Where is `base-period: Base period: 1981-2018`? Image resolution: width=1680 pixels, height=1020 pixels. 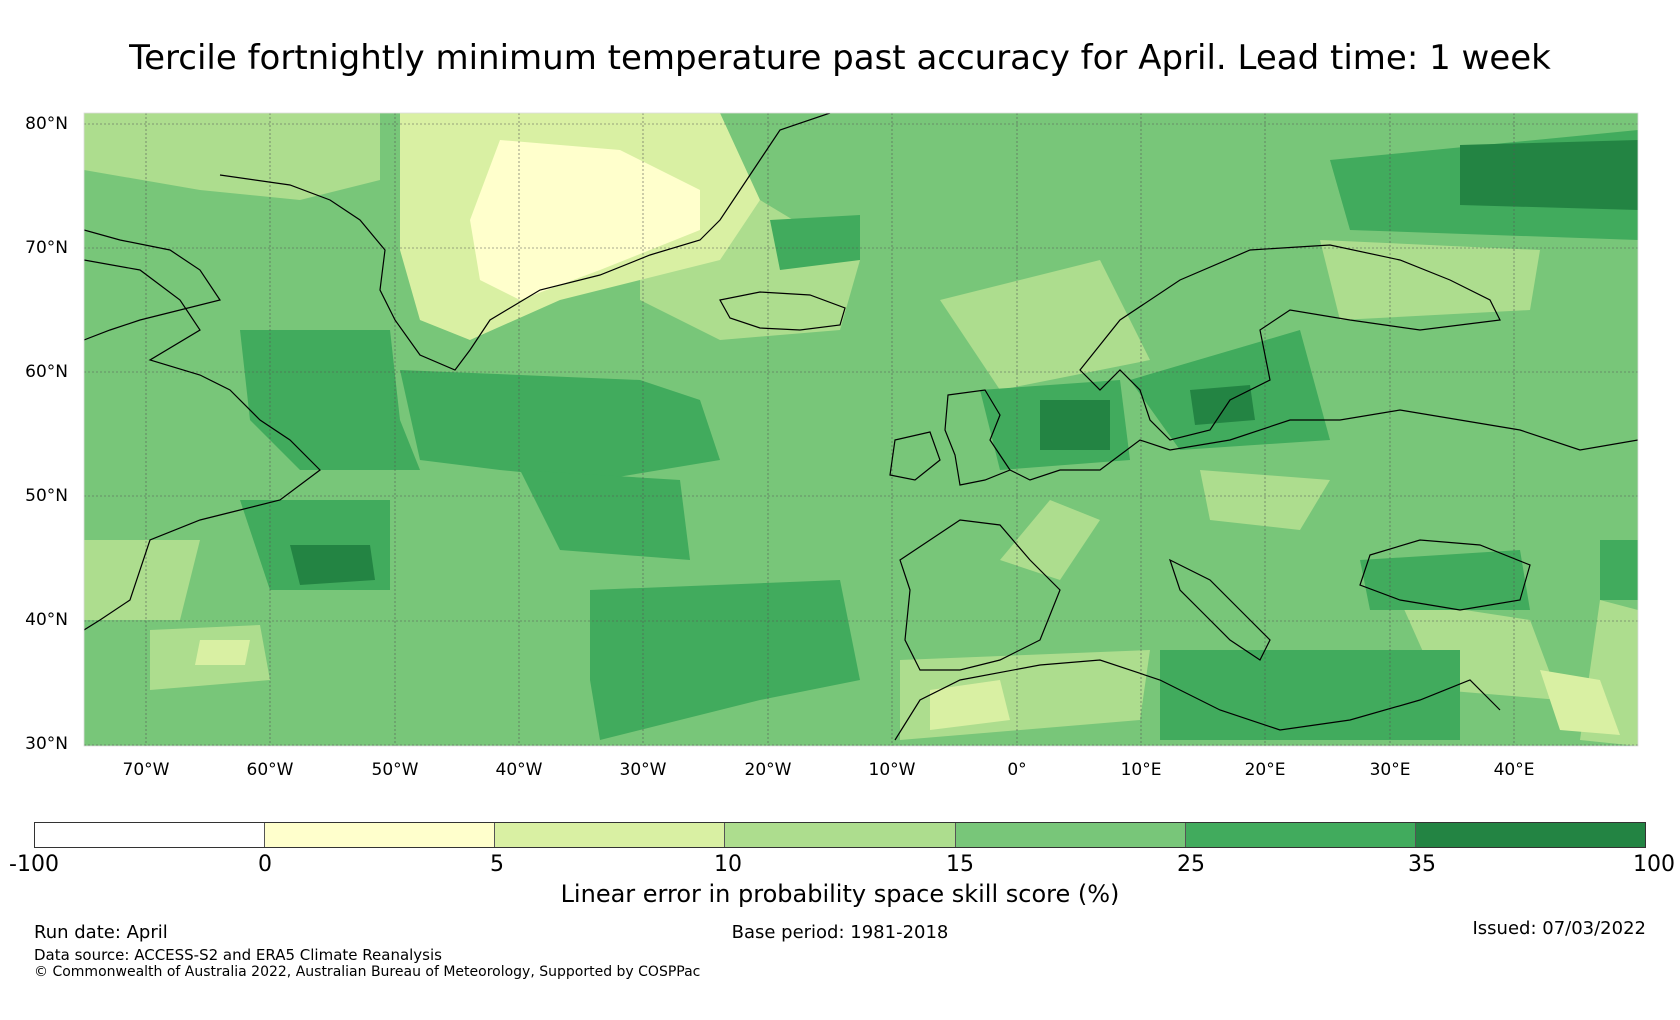
base-period: Base period: 1981-2018 is located at coordinates (840, 932).